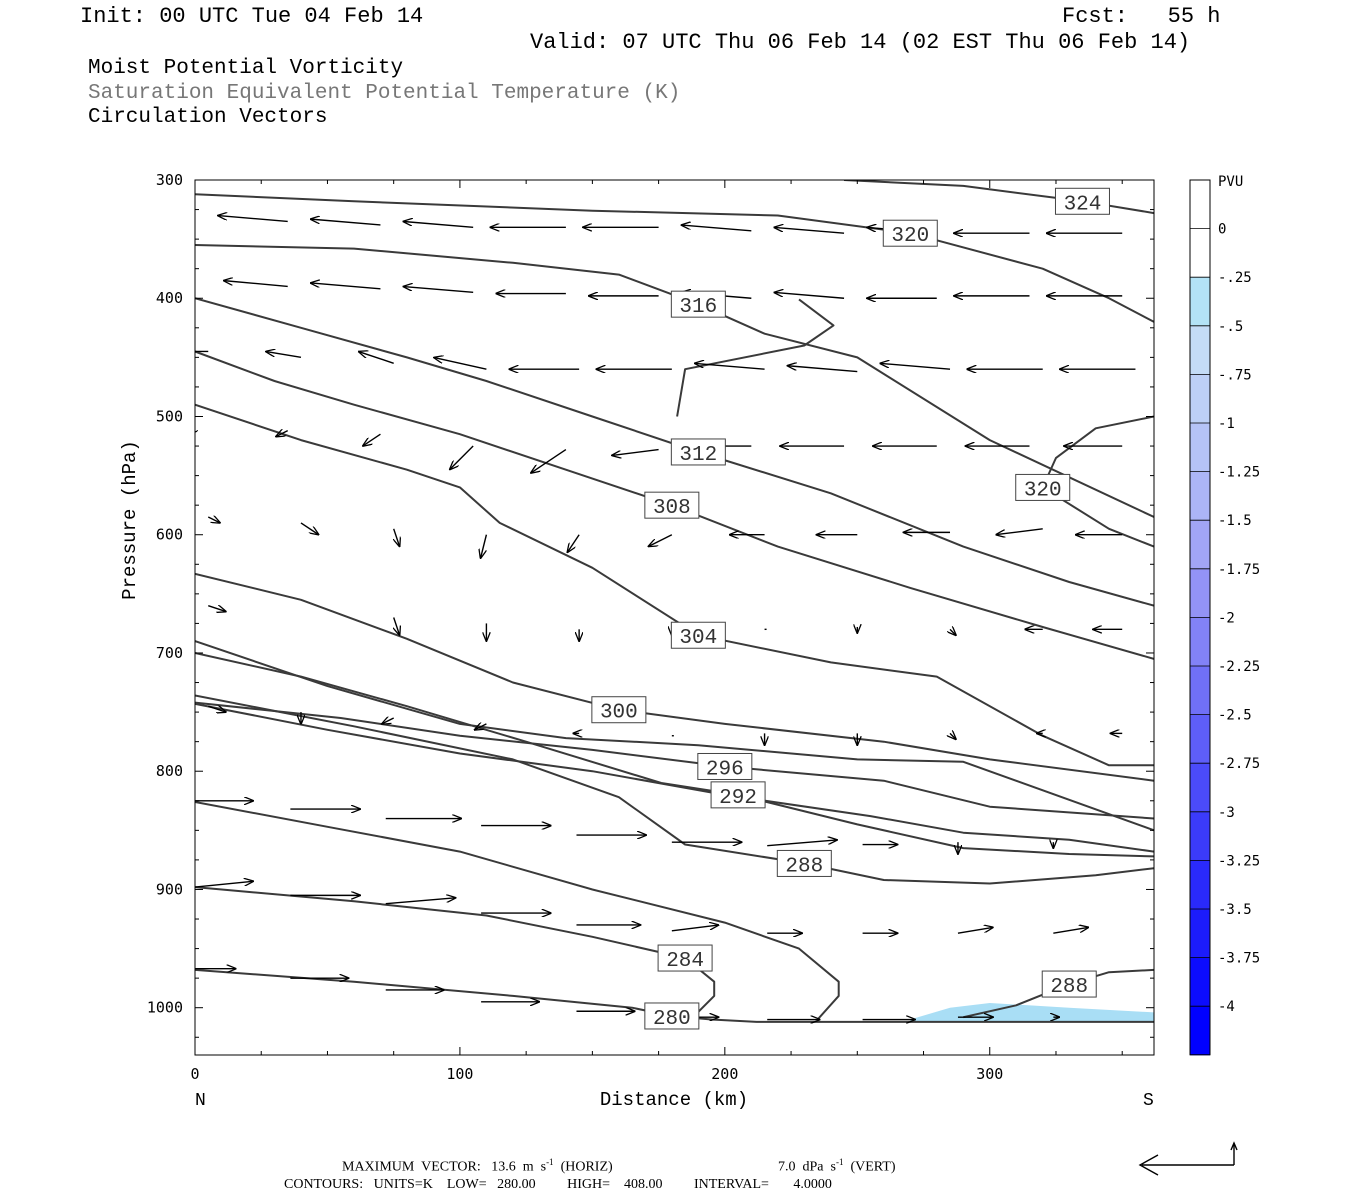 This screenshot has height=1200, width=1350. What do you see at coordinates (989, 1074) in the screenshot?
I see `x-tick-label: 300` at bounding box center [989, 1074].